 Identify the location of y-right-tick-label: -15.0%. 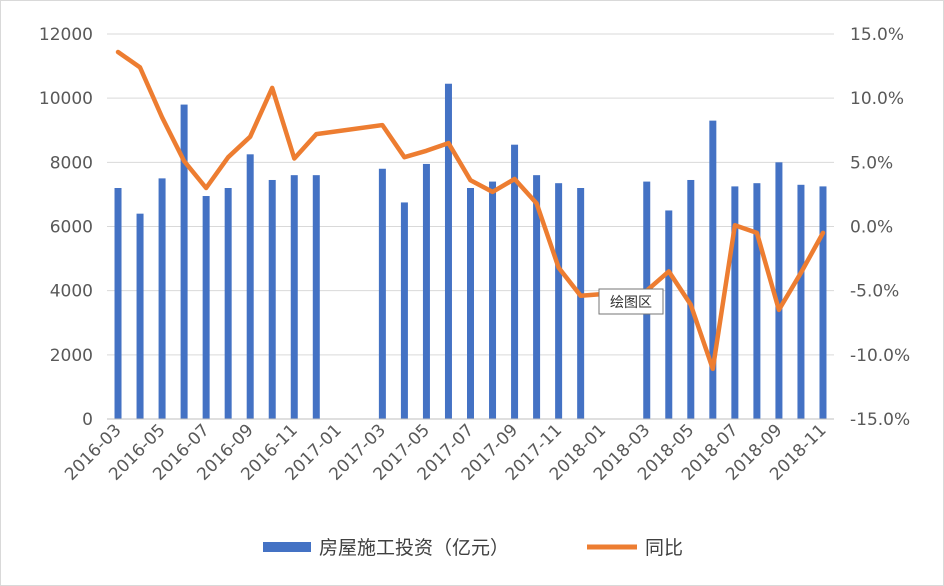
(880, 420).